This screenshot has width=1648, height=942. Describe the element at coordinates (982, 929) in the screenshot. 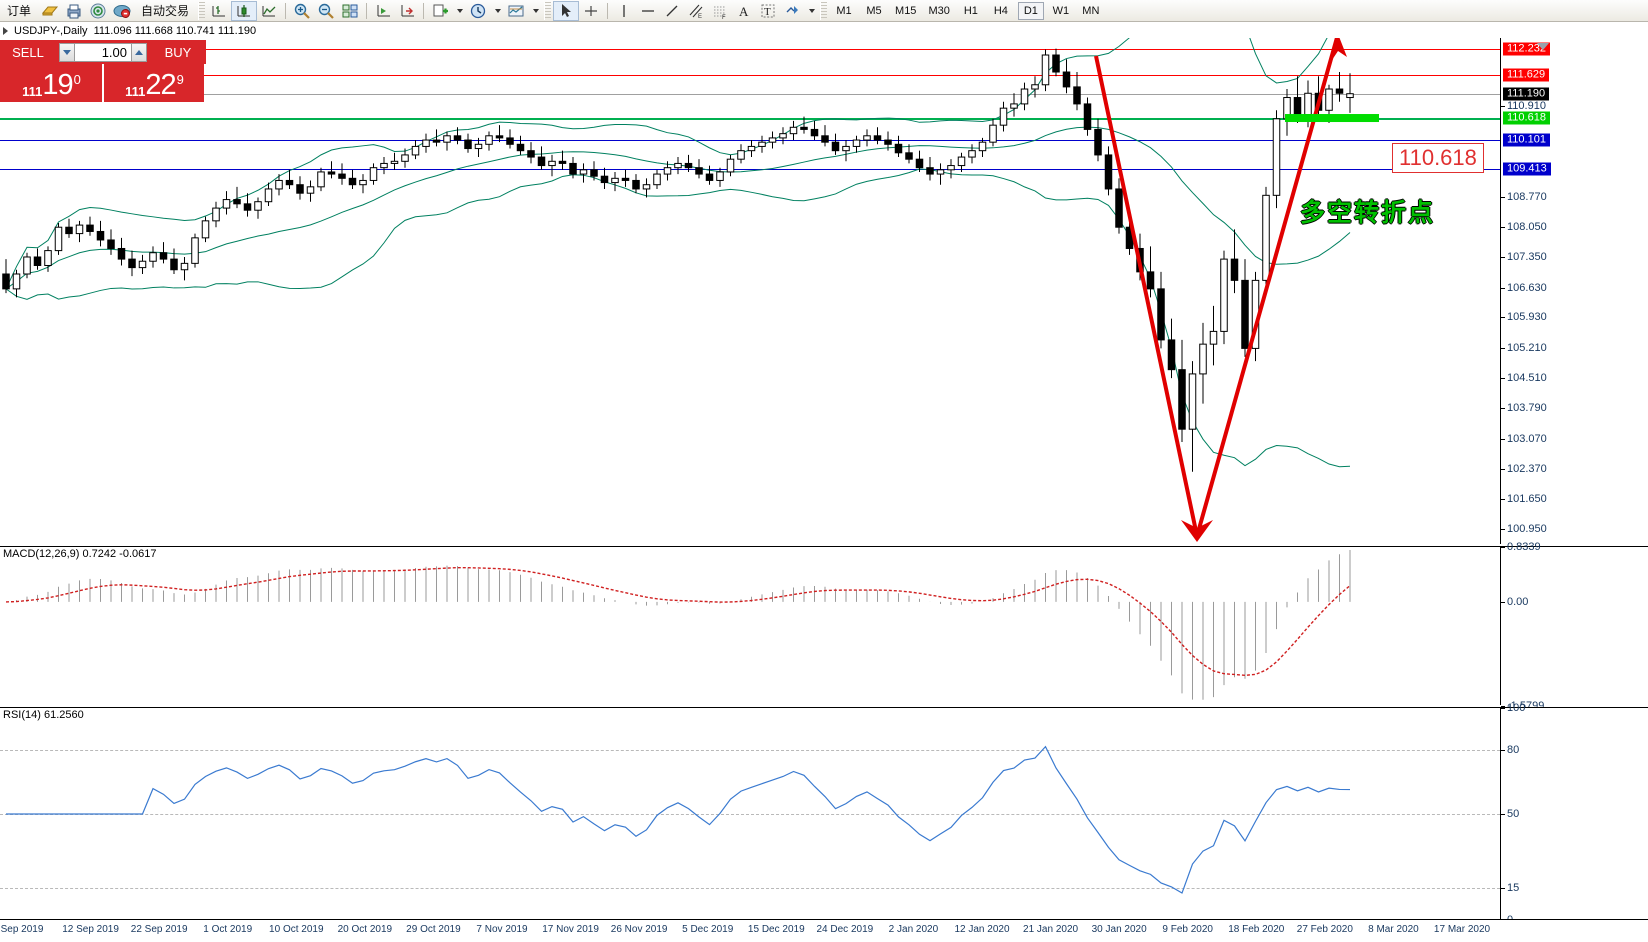

I see `date-axis-label: 12 Jan 2020` at that location.